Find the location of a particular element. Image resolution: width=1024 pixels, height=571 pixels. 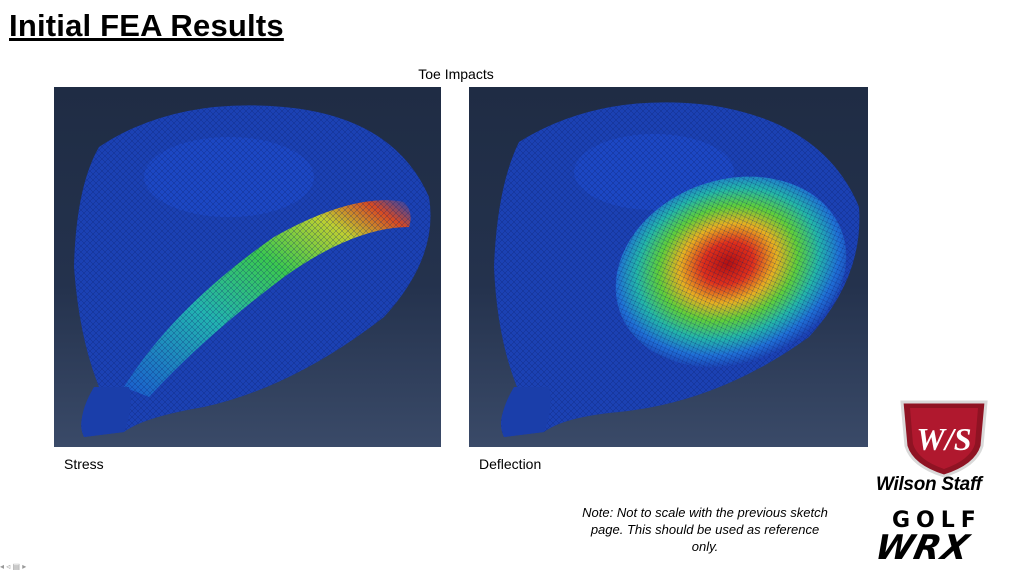

wrx-wordmark: WRX is located at coordinates (922, 548).